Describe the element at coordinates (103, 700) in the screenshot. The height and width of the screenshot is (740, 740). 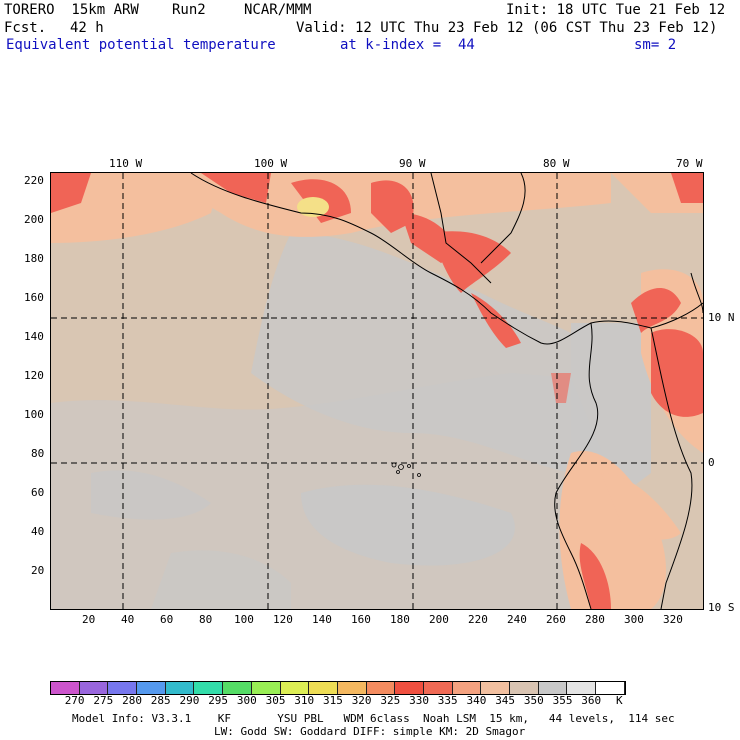
I see `color-bar-label: 275` at that location.